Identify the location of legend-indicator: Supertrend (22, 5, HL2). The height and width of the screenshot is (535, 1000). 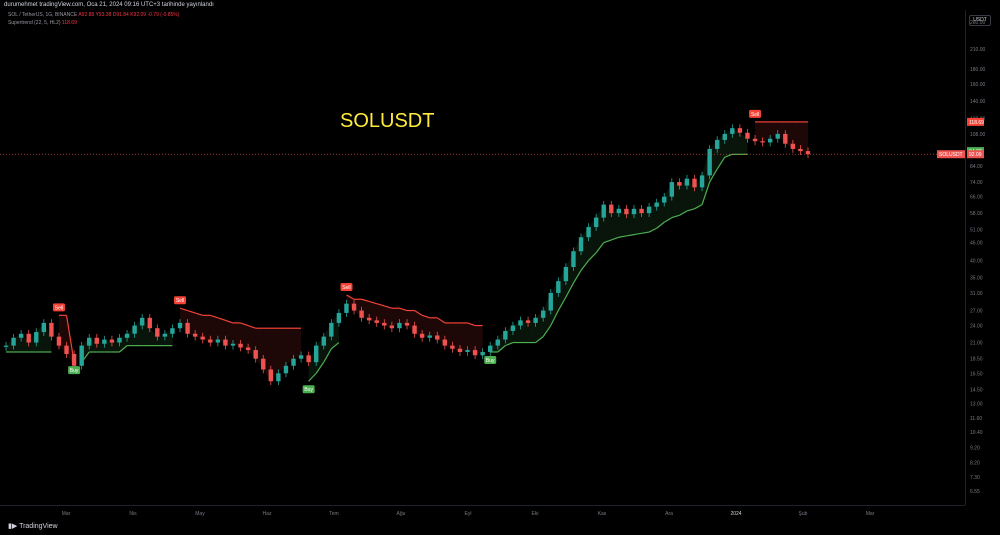
(34, 23).